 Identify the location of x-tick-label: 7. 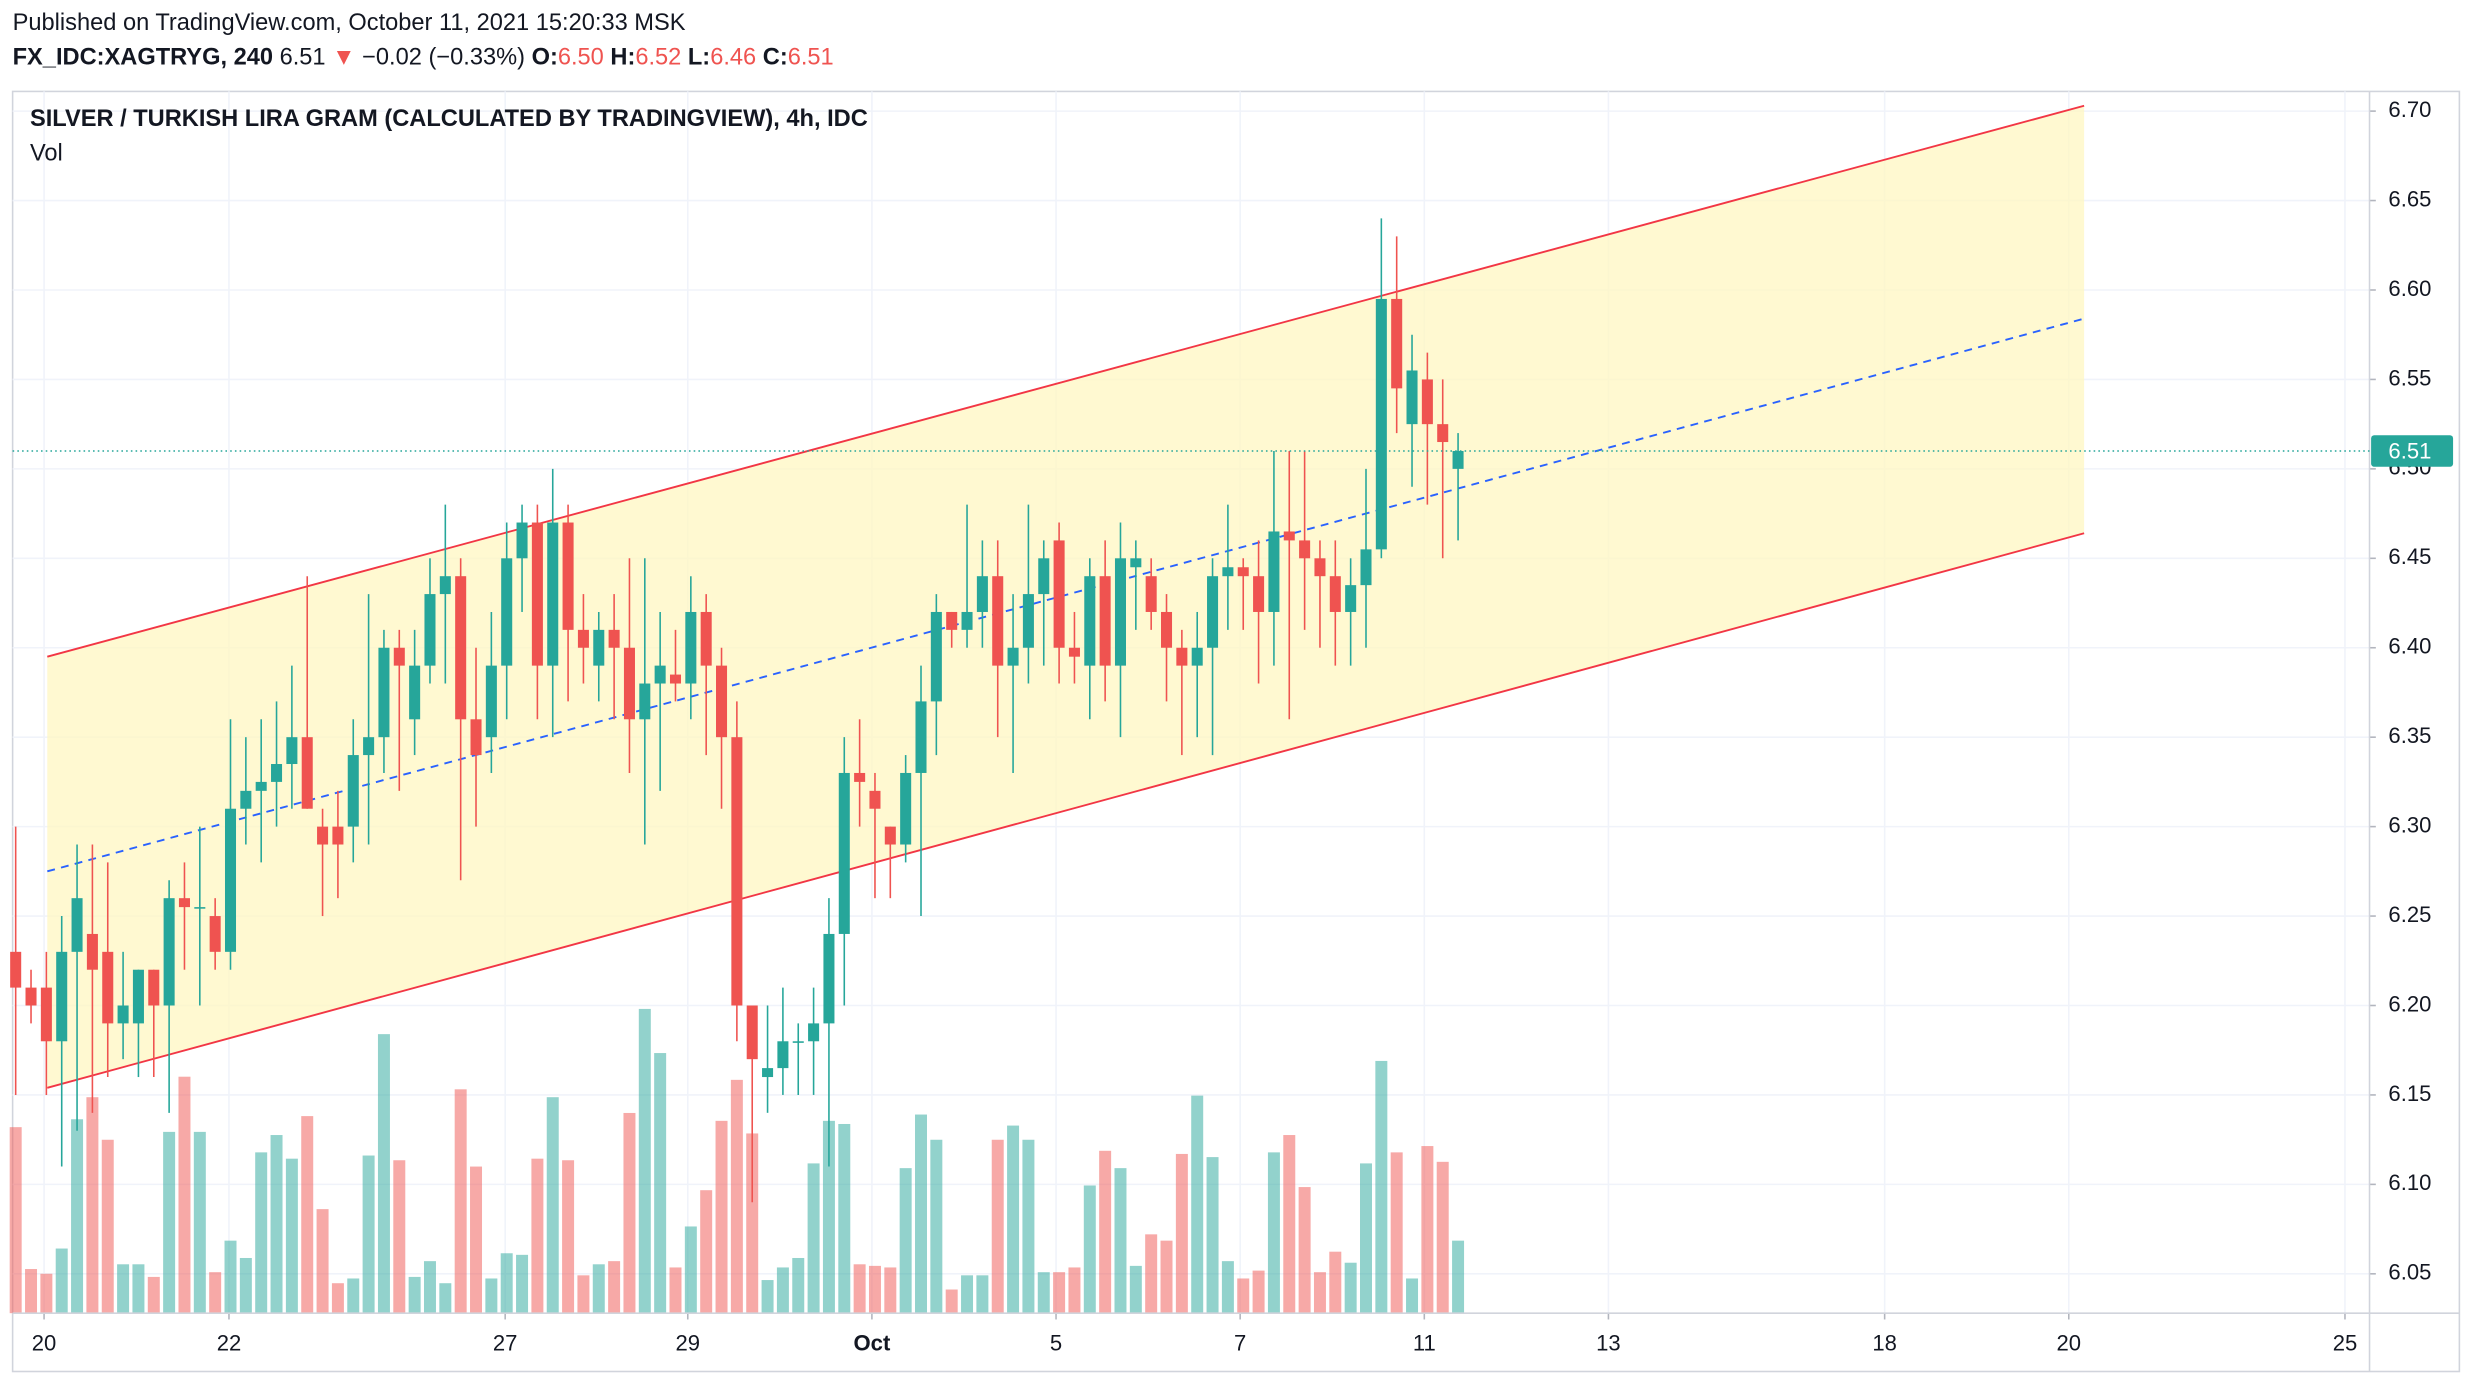
(1240, 1343).